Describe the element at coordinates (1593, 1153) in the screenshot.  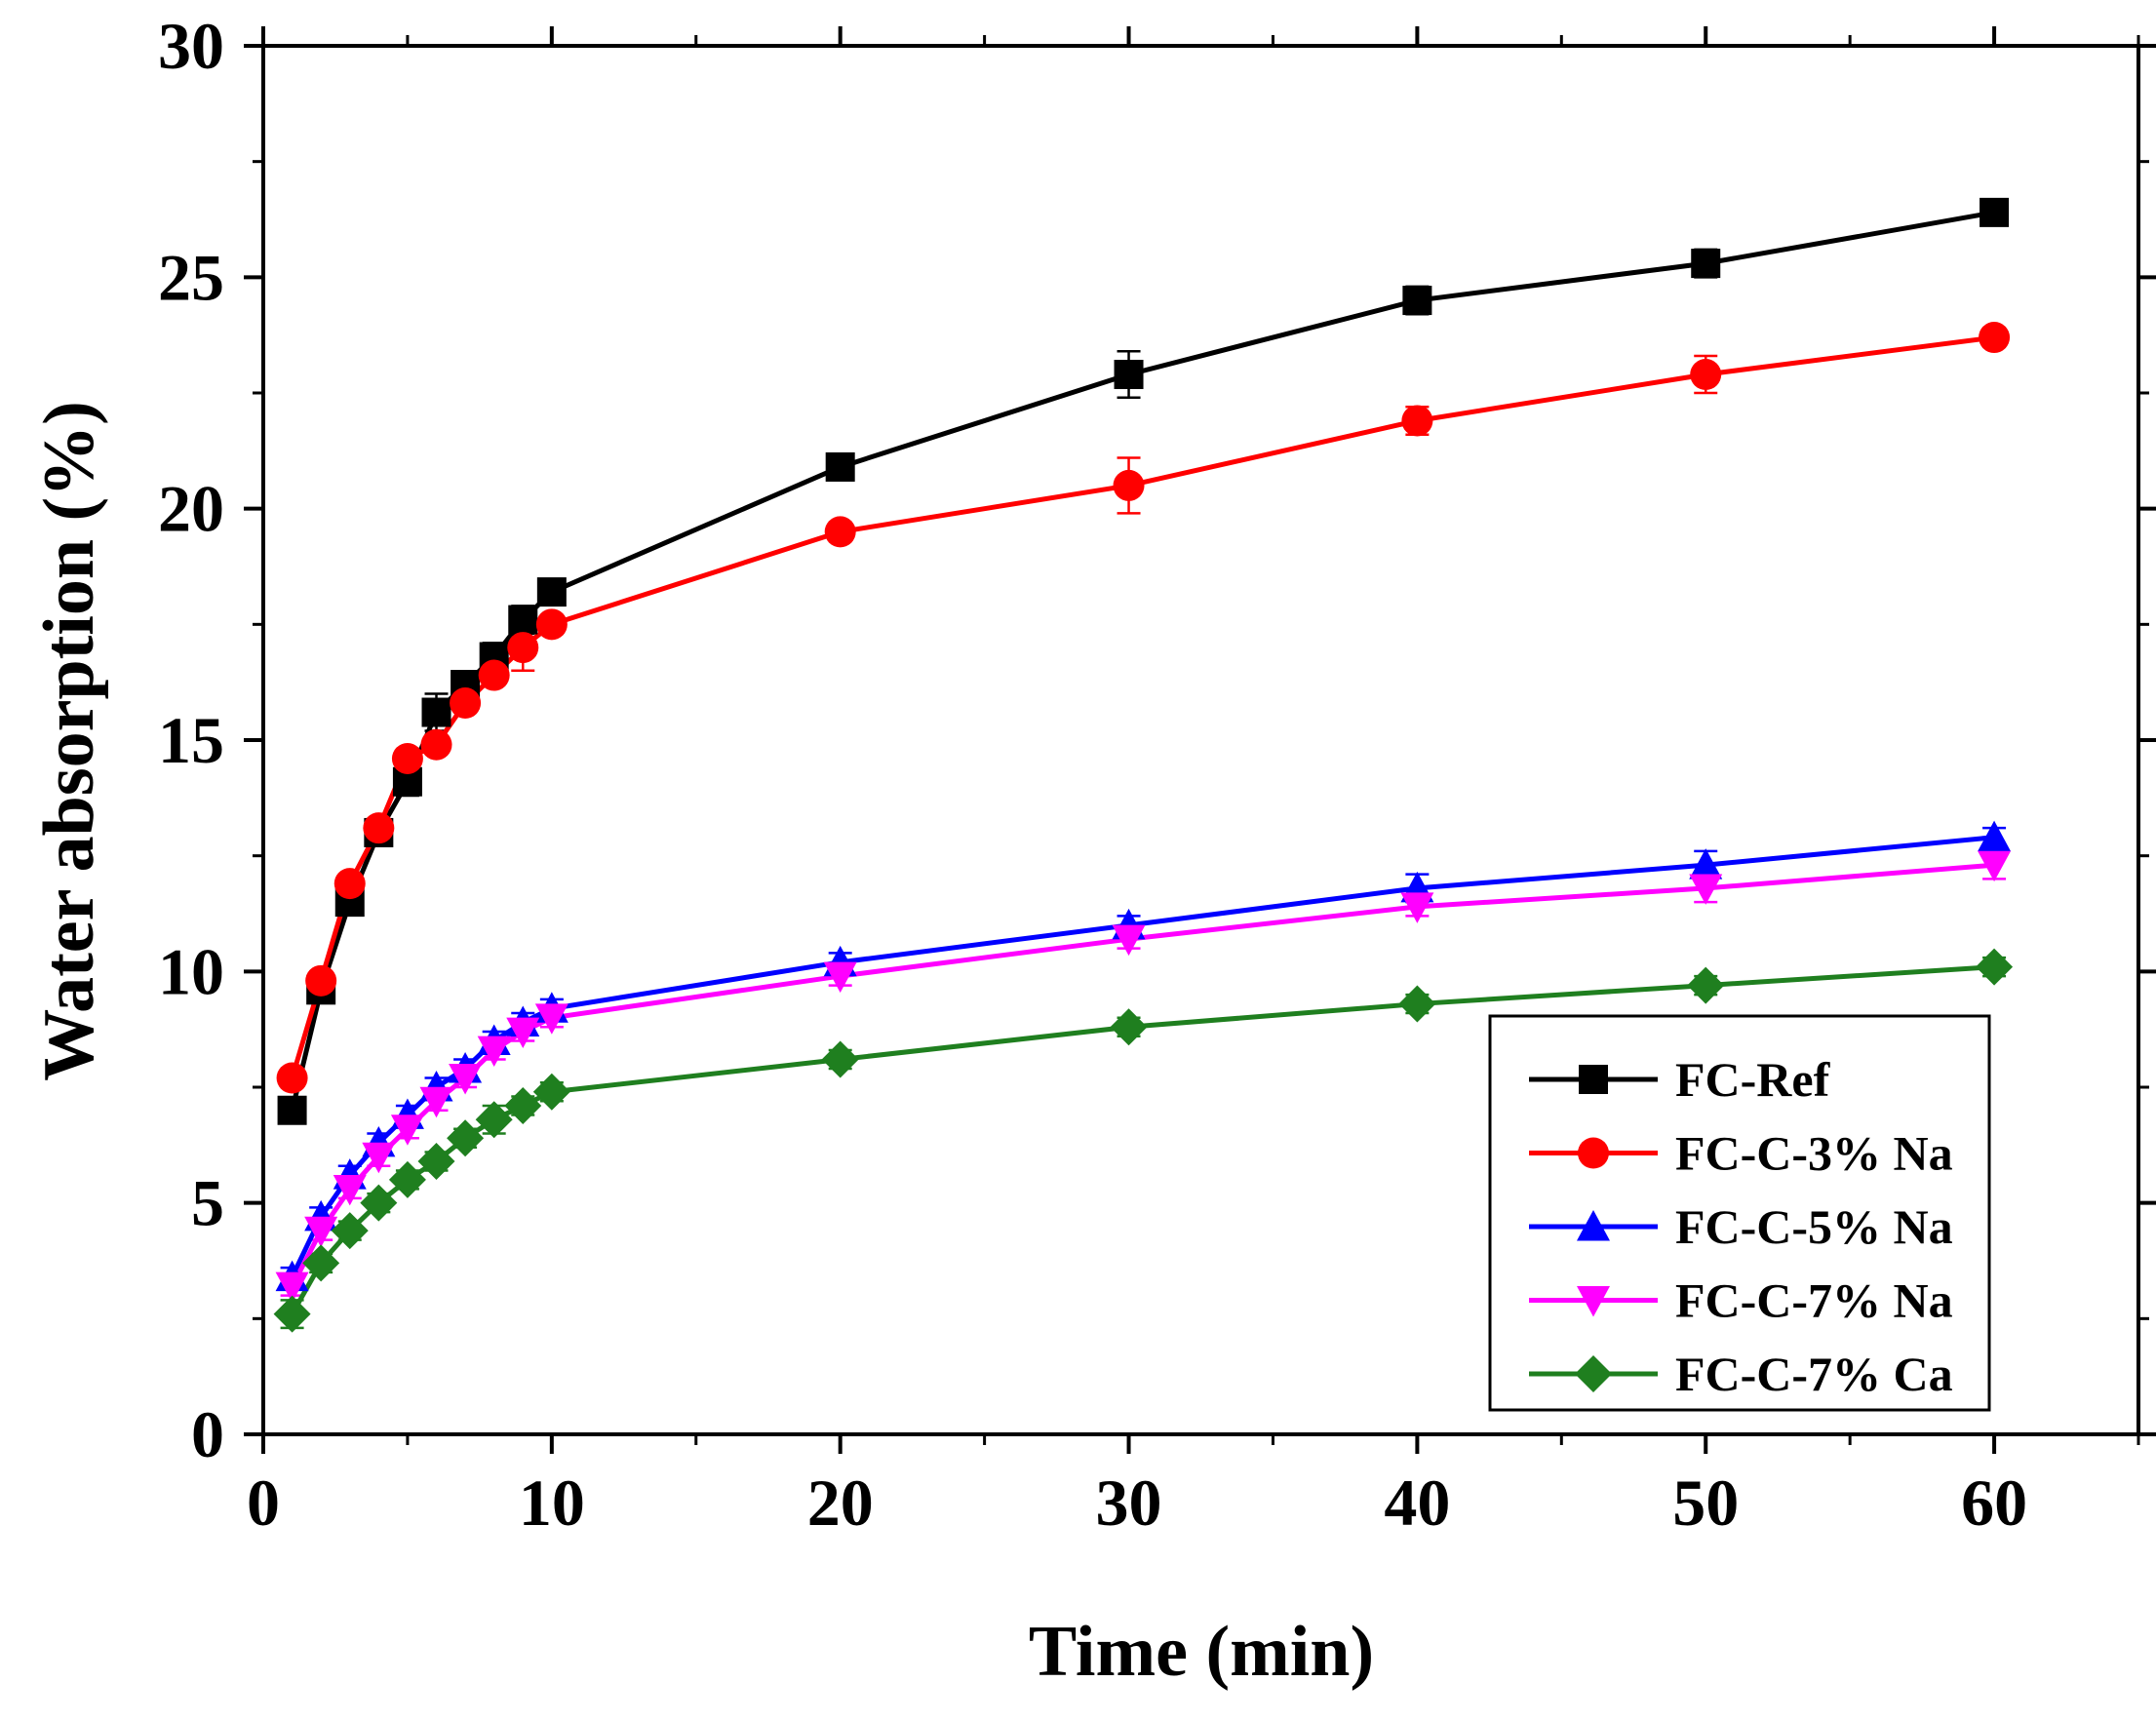
I see `legend-marker-fc-c-3pct-na` at that location.